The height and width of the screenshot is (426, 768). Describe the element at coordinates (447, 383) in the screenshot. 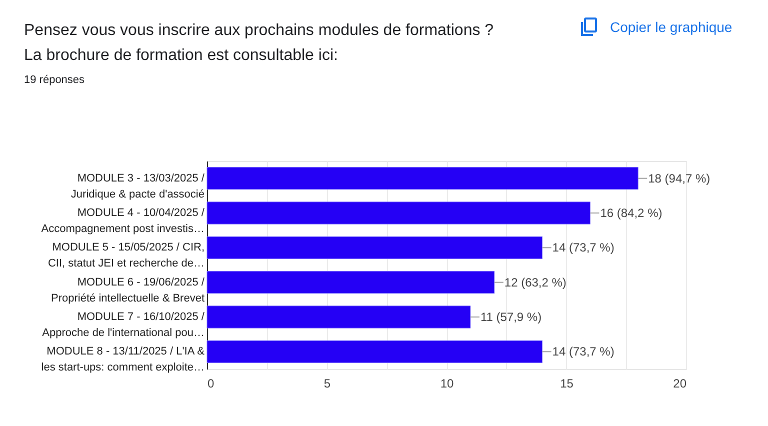

I see `x-tick-label: 10` at that location.